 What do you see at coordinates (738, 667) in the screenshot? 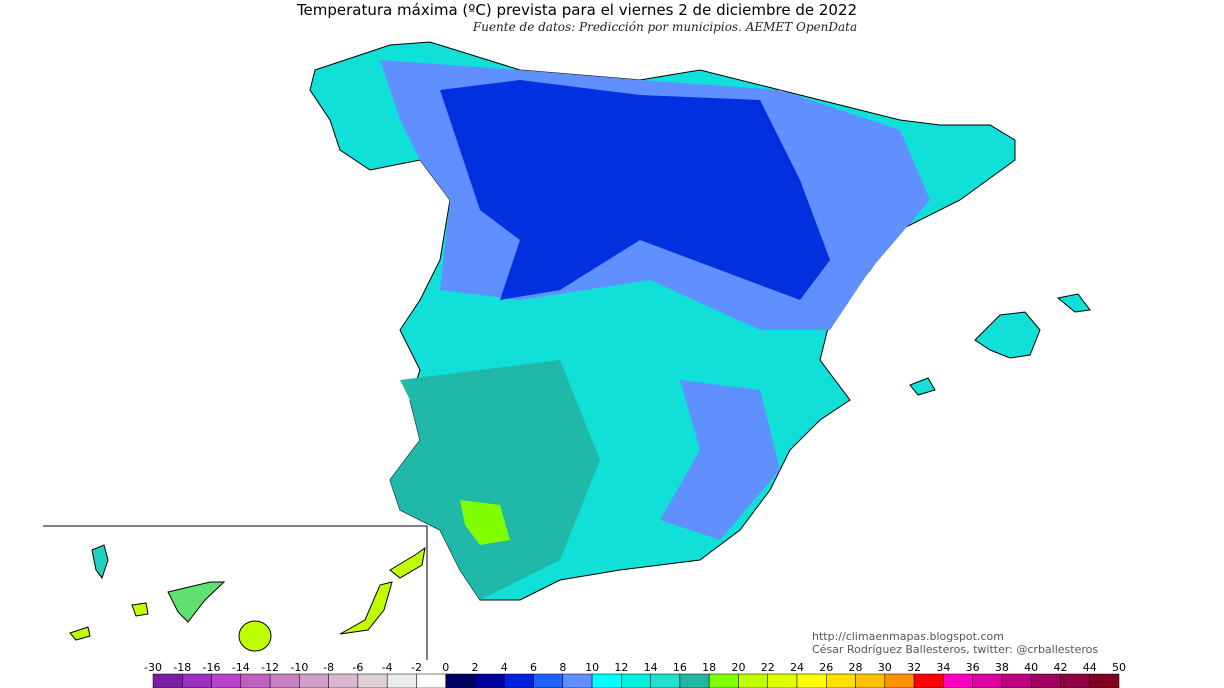
I see `legend-tick-label: 20` at bounding box center [738, 667].